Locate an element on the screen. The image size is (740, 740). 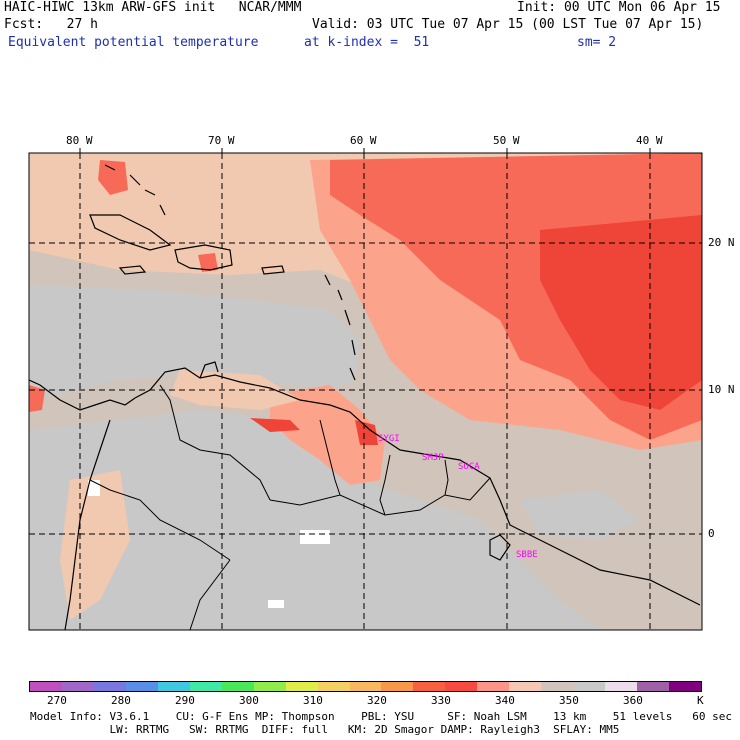
field-salmon-guiana is located at coordinates (327, 435).